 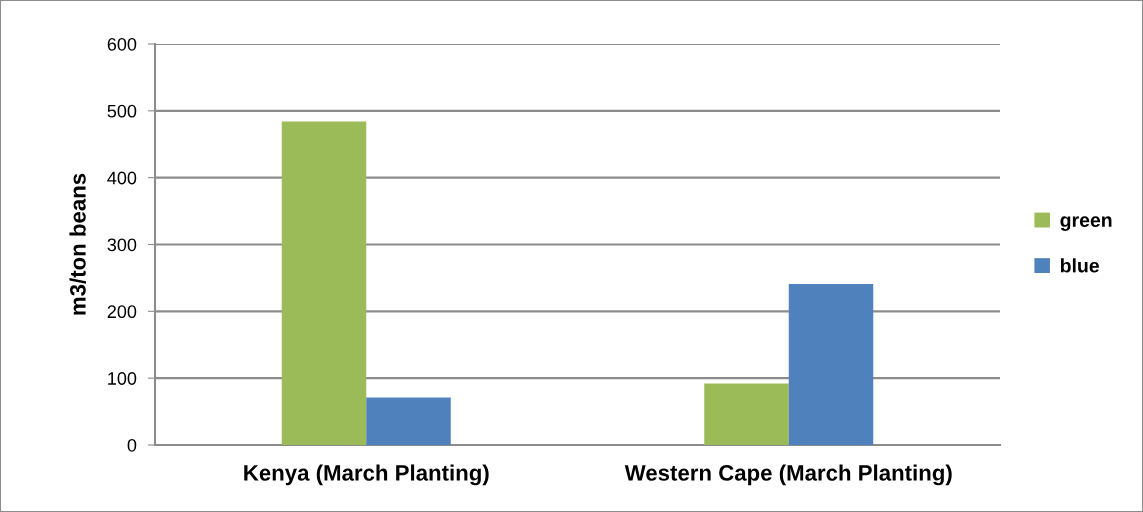 I want to click on y-tick-label: 100, so click(x=122, y=378).